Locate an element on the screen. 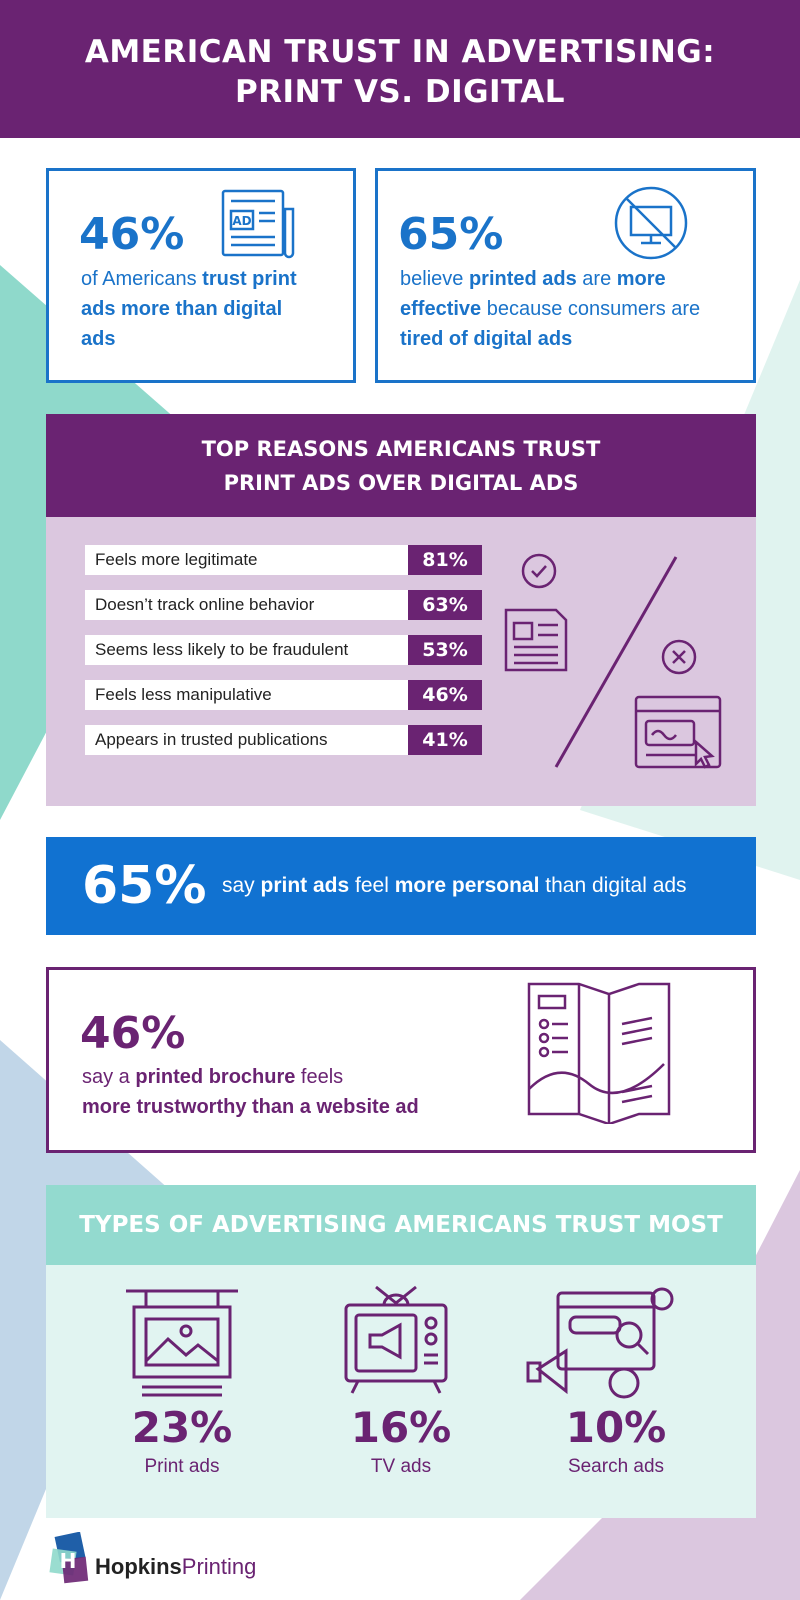 The image size is (800, 1600). reason-label: Appears in trusted publications is located at coordinates (246, 740).